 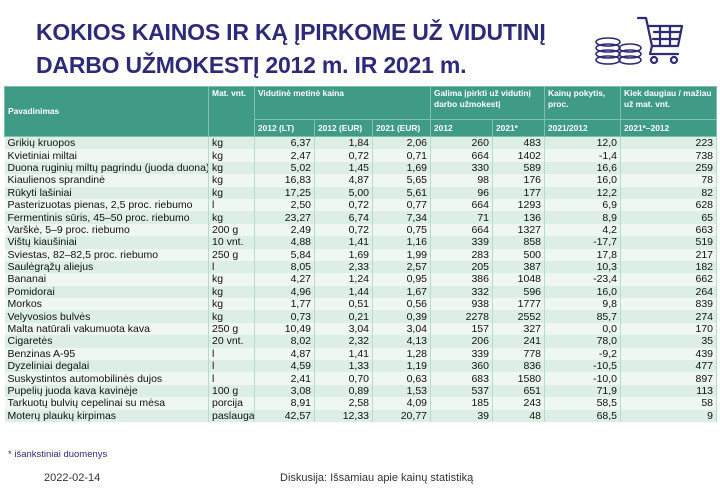 I want to click on cell-price-2012-eur: 0,21, so click(x=343, y=316).